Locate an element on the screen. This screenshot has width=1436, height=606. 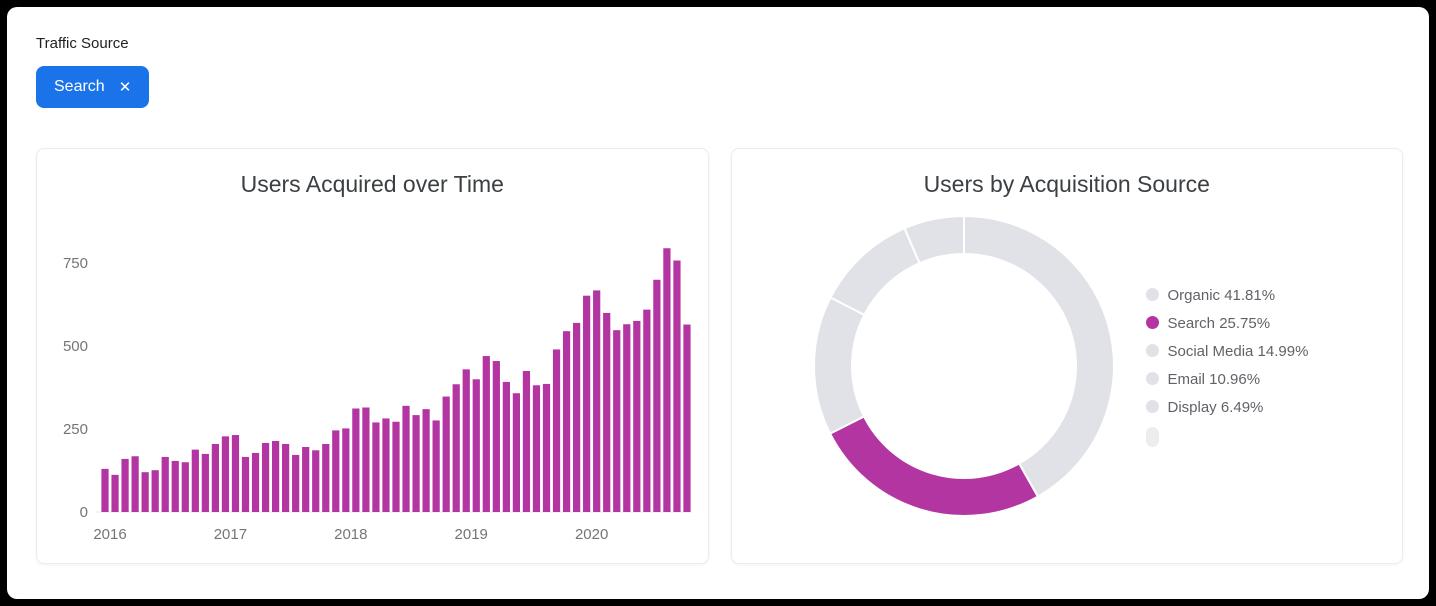
legend-label: Search 25.75% is located at coordinates (1219, 323).